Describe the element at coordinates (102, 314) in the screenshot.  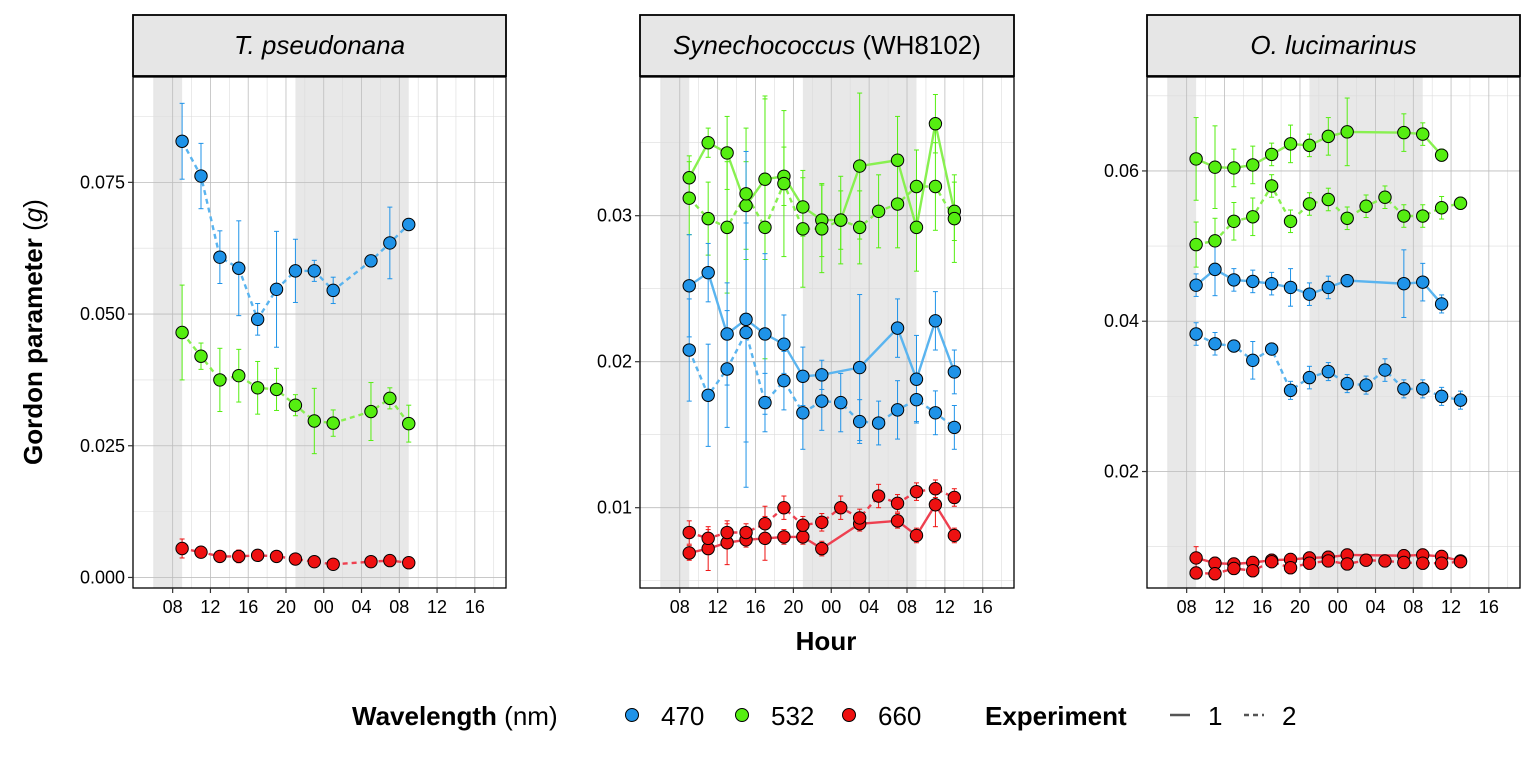
I see `y-tick-label: 0.050` at that location.